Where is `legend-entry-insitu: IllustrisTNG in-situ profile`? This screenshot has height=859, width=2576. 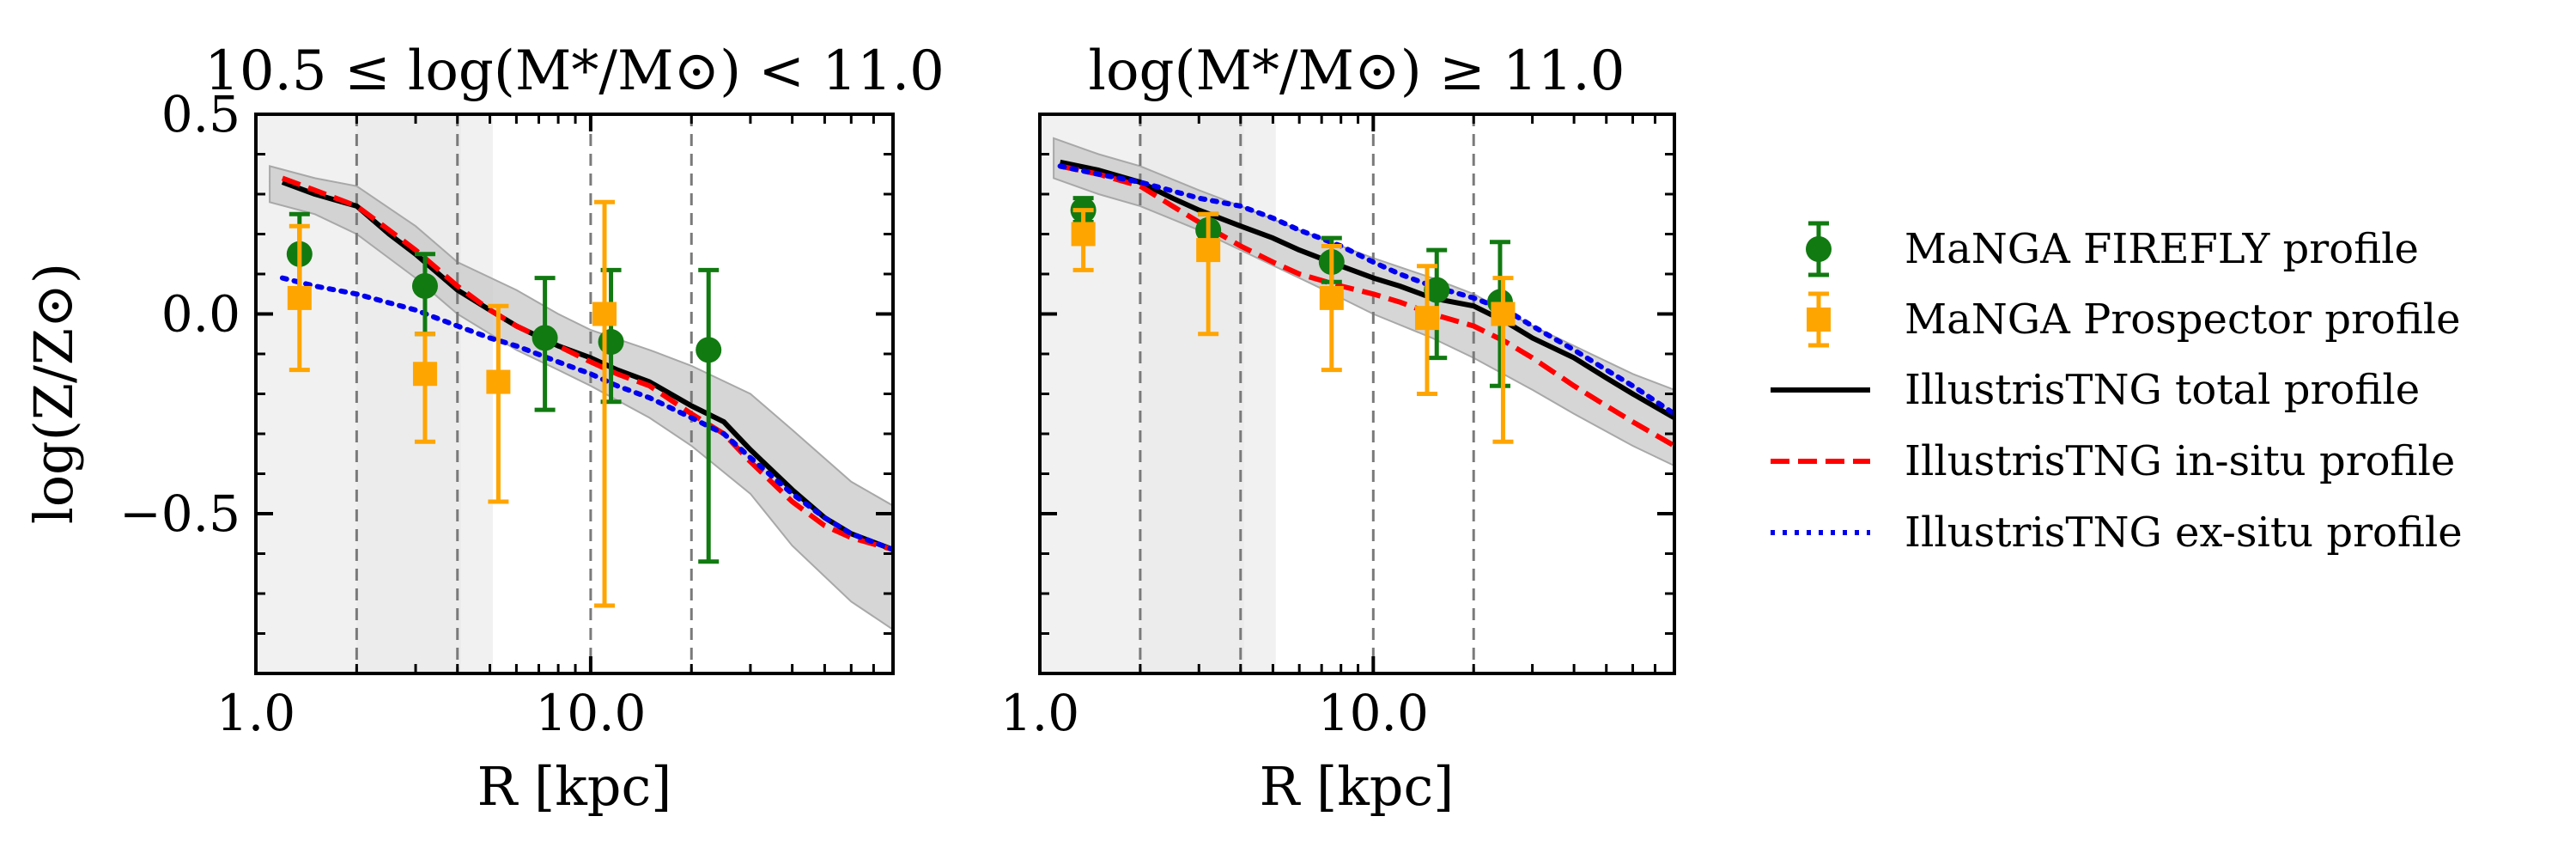 legend-entry-insitu: IllustrisTNG in-situ profile is located at coordinates (2113, 461).